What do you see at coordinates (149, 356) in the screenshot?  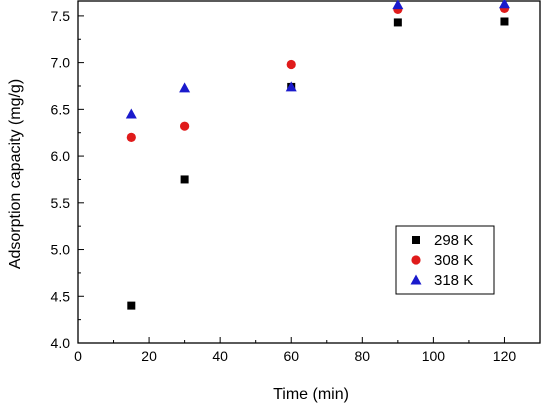 I see `x-tick-label: 20` at bounding box center [149, 356].